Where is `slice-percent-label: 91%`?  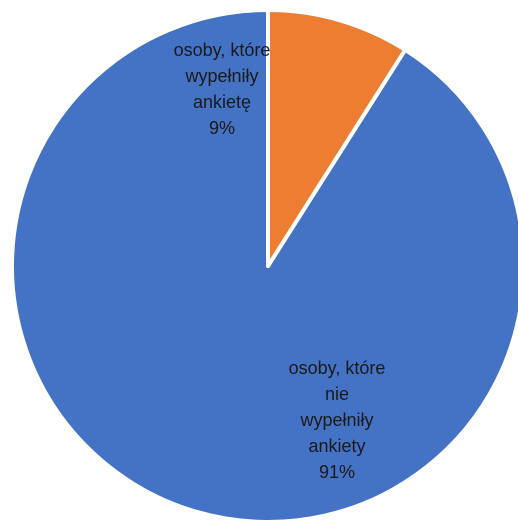
slice-percent-label: 91% is located at coordinates (337, 472).